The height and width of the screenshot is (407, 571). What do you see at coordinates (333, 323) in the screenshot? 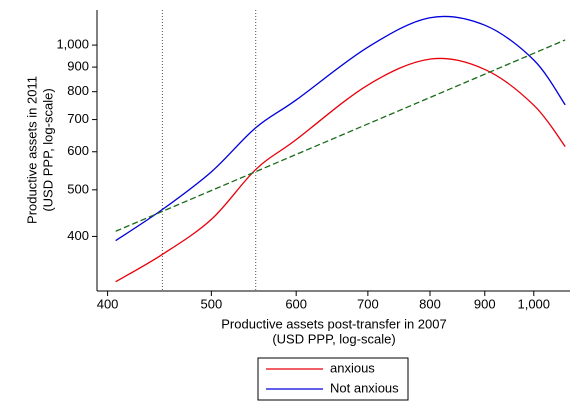
I see `x-axis-title: Productive assets post-transfer in 2007` at bounding box center [333, 323].